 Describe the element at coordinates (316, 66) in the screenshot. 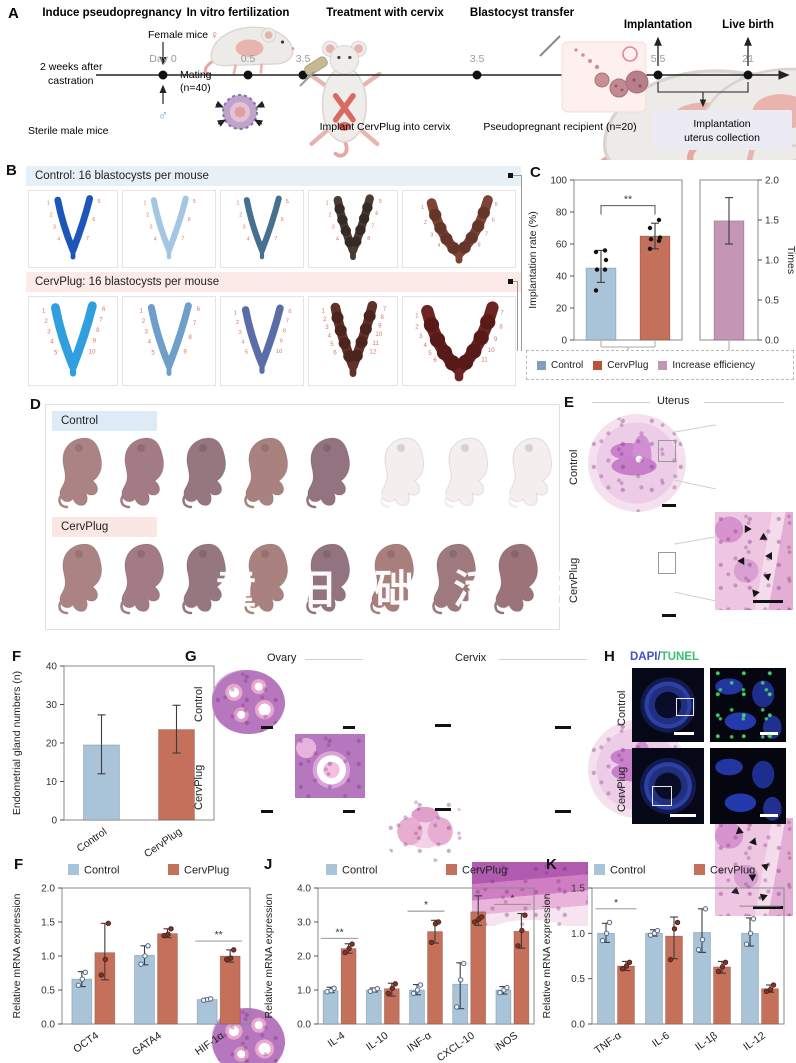

I see `cervplug-implant-icon` at that location.